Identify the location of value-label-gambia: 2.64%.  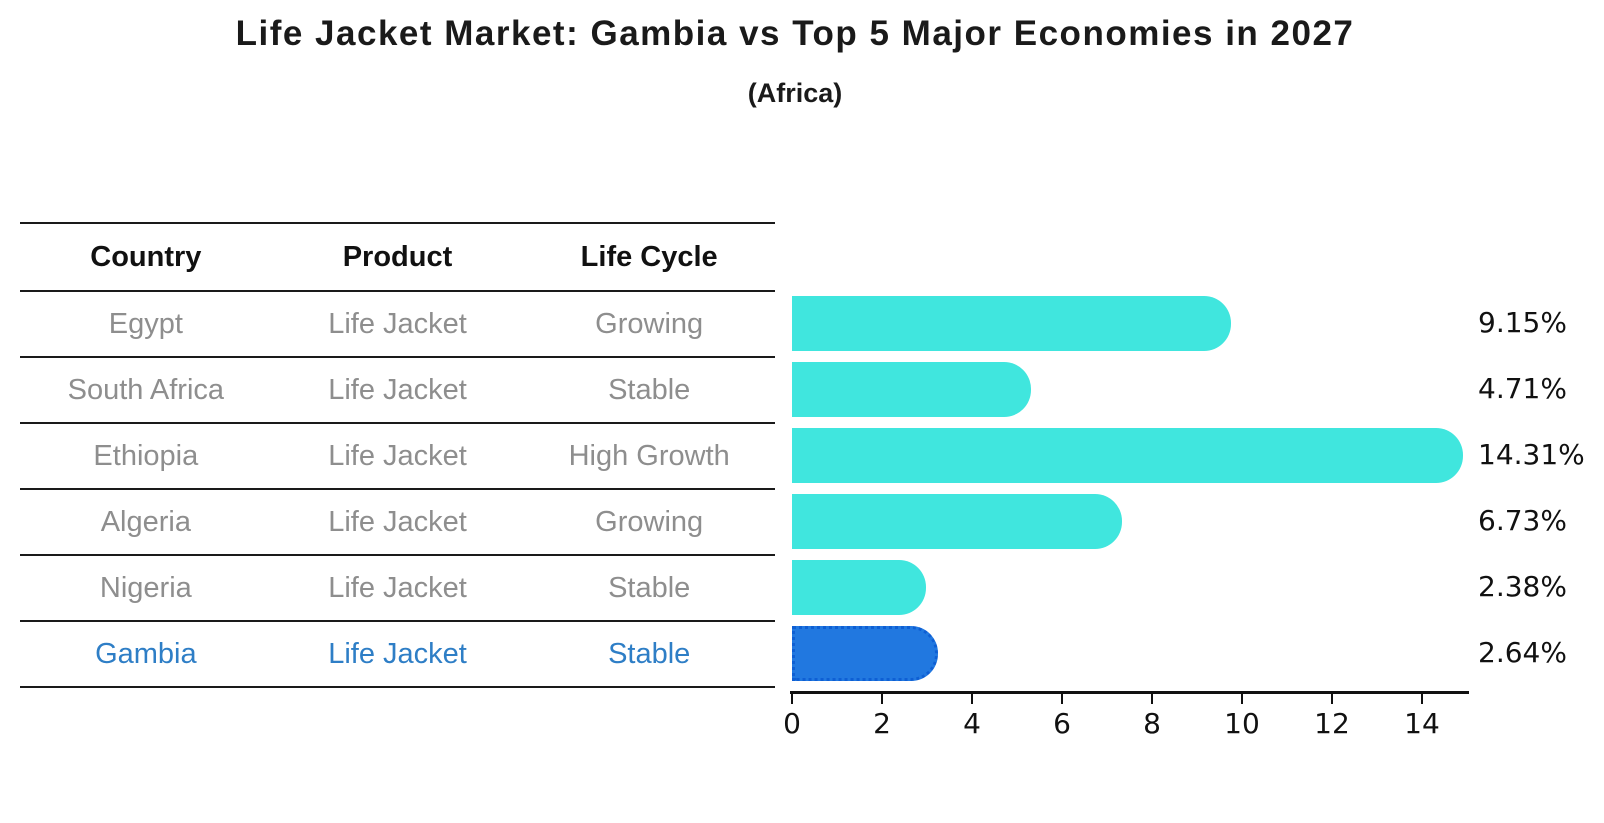
(1522, 652).